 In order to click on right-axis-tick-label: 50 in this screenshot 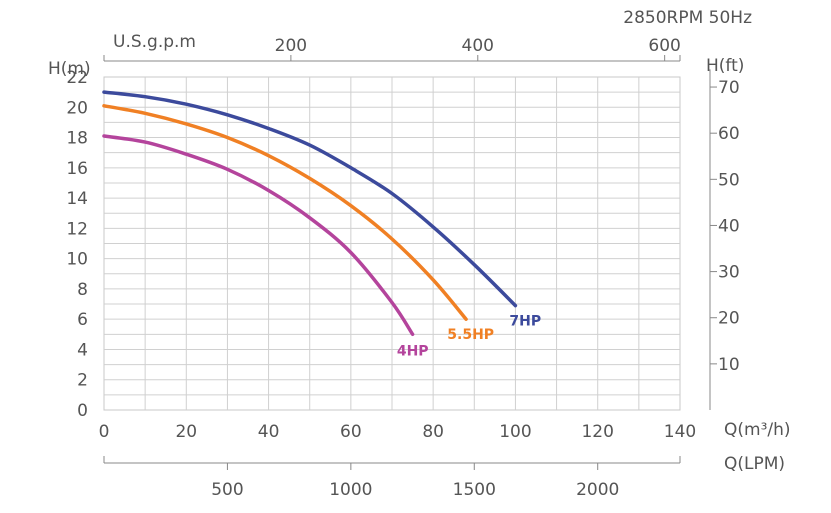, I will do `click(729, 180)`.